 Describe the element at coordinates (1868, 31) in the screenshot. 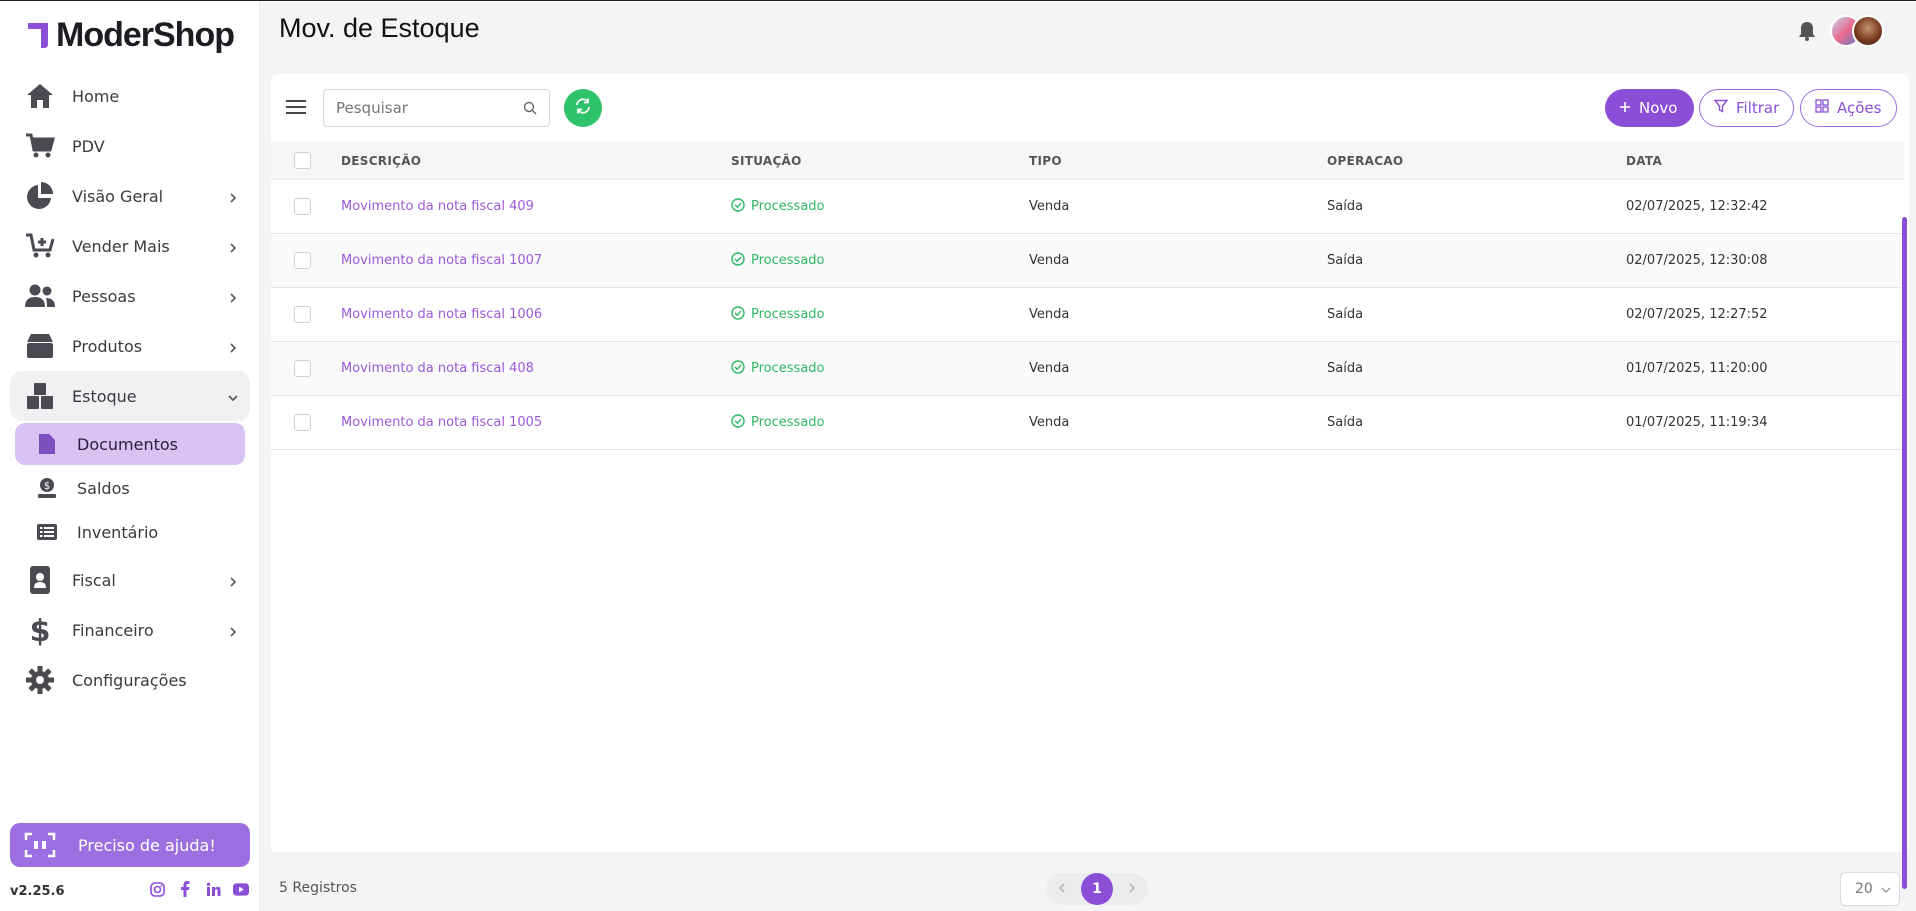

I see `user-avatar` at that location.